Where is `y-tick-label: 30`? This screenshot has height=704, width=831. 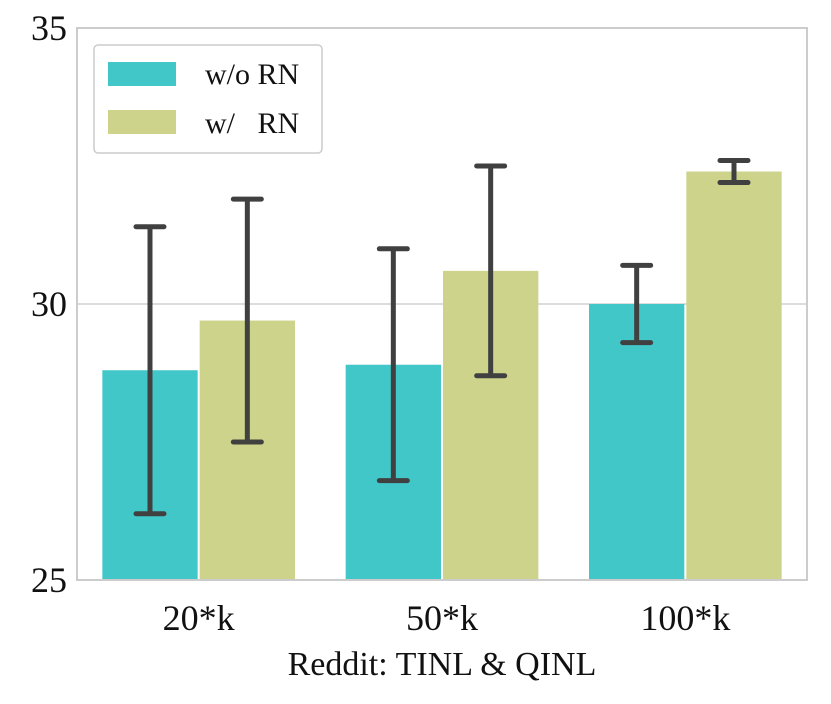 y-tick-label: 30 is located at coordinates (49, 304).